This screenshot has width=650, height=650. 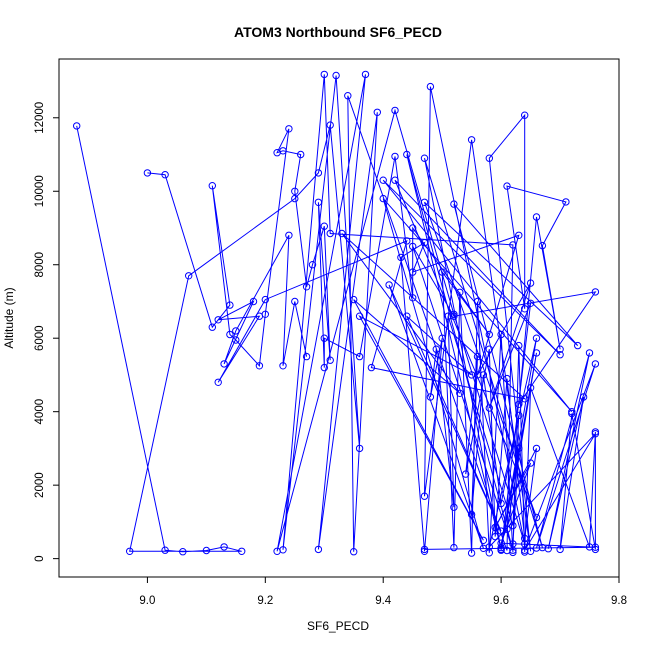 What do you see at coordinates (40, 558) in the screenshot?
I see `y-tick-label: 0` at bounding box center [40, 558].